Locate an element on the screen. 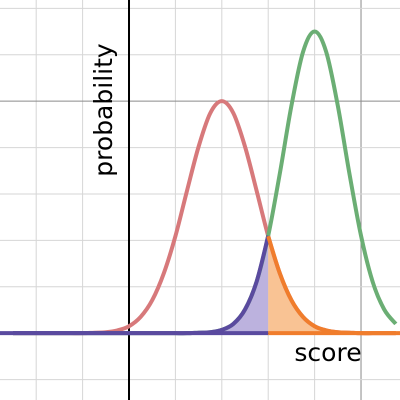  shade-edge is located at coordinates (331, 285).